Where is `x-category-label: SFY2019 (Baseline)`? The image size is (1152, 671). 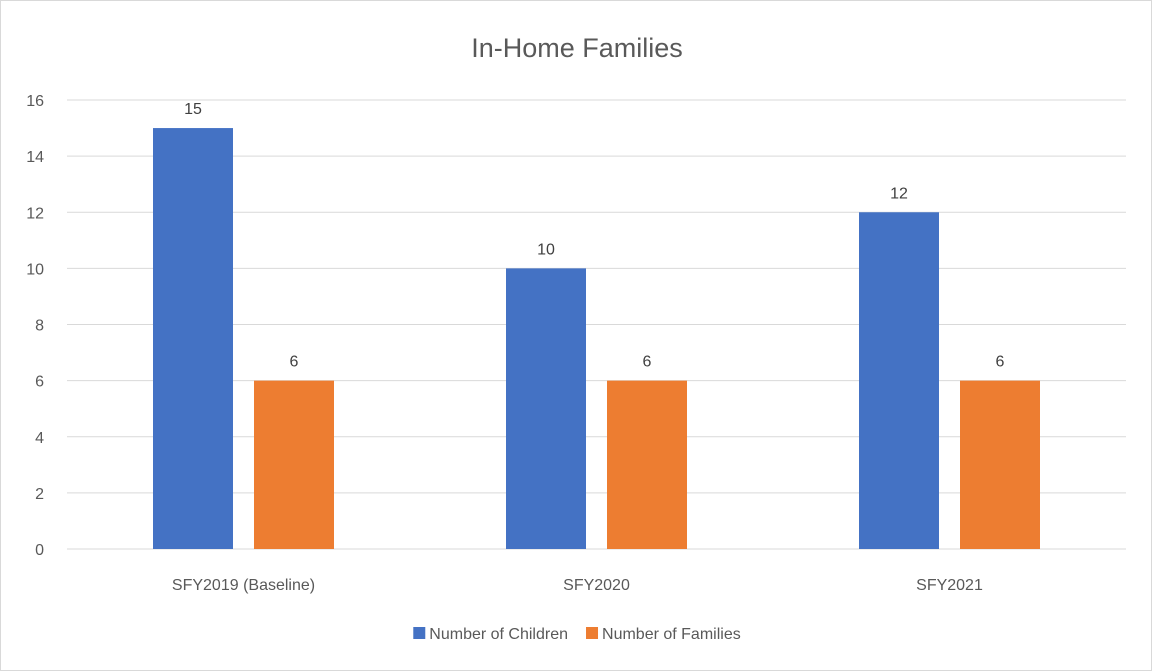
x-category-label: SFY2019 (Baseline) is located at coordinates (243, 585).